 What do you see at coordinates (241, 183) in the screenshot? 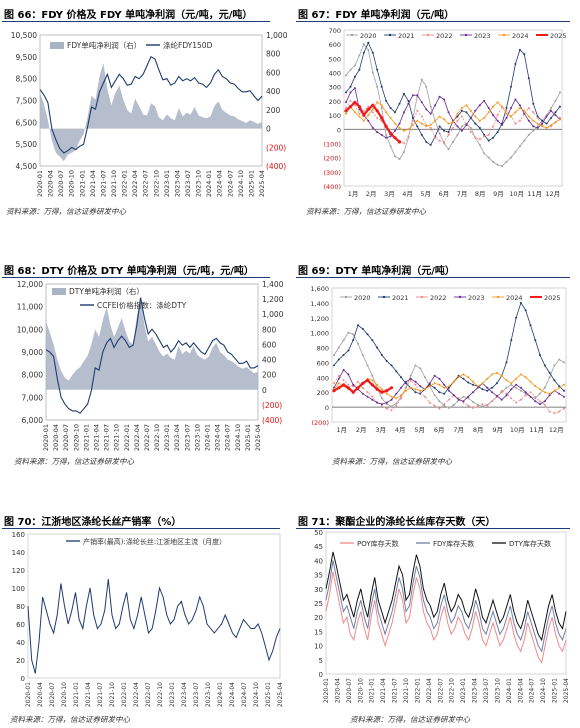
I see `x-tick-label: 2024-10` at bounding box center [241, 183].